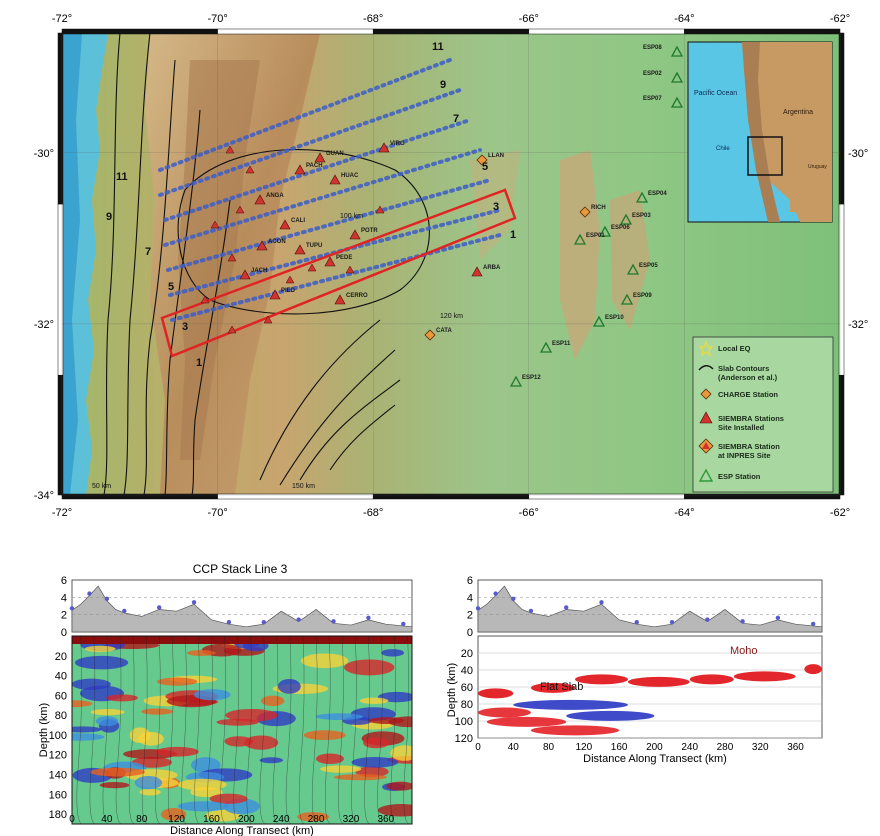  What do you see at coordinates (841, 435) in the screenshot?
I see `frame-bar-right` at bounding box center [841, 435].